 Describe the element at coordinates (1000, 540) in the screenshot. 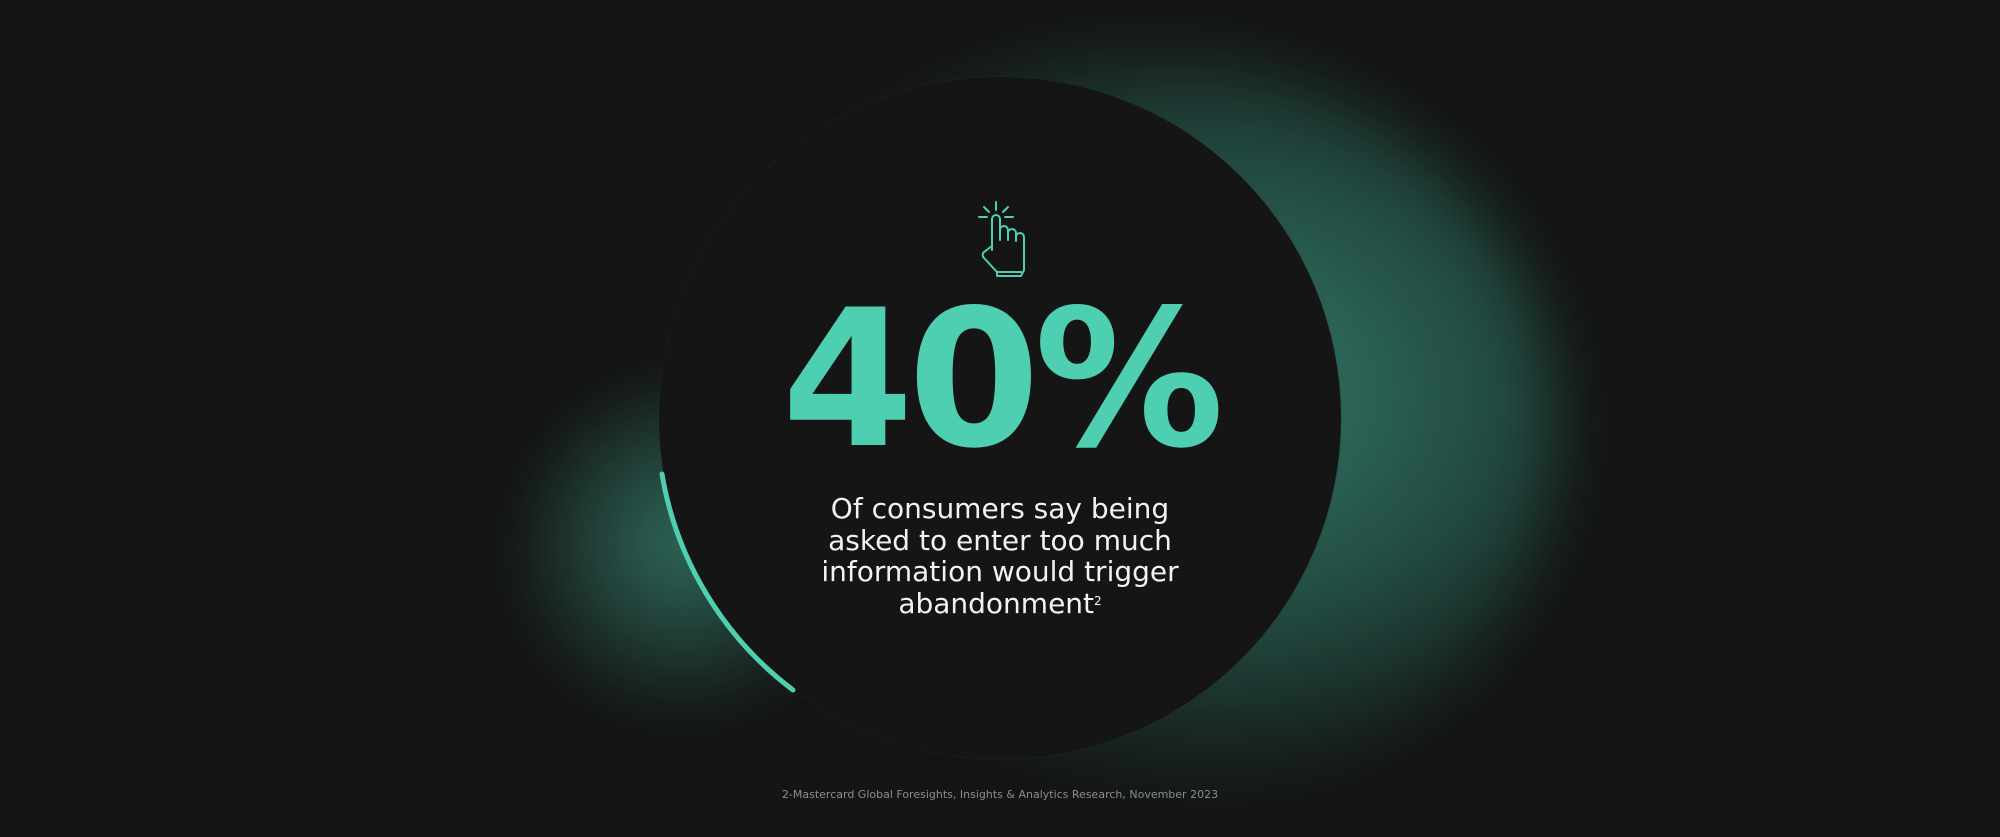

I see `description-line: asked to enter too much` at that location.